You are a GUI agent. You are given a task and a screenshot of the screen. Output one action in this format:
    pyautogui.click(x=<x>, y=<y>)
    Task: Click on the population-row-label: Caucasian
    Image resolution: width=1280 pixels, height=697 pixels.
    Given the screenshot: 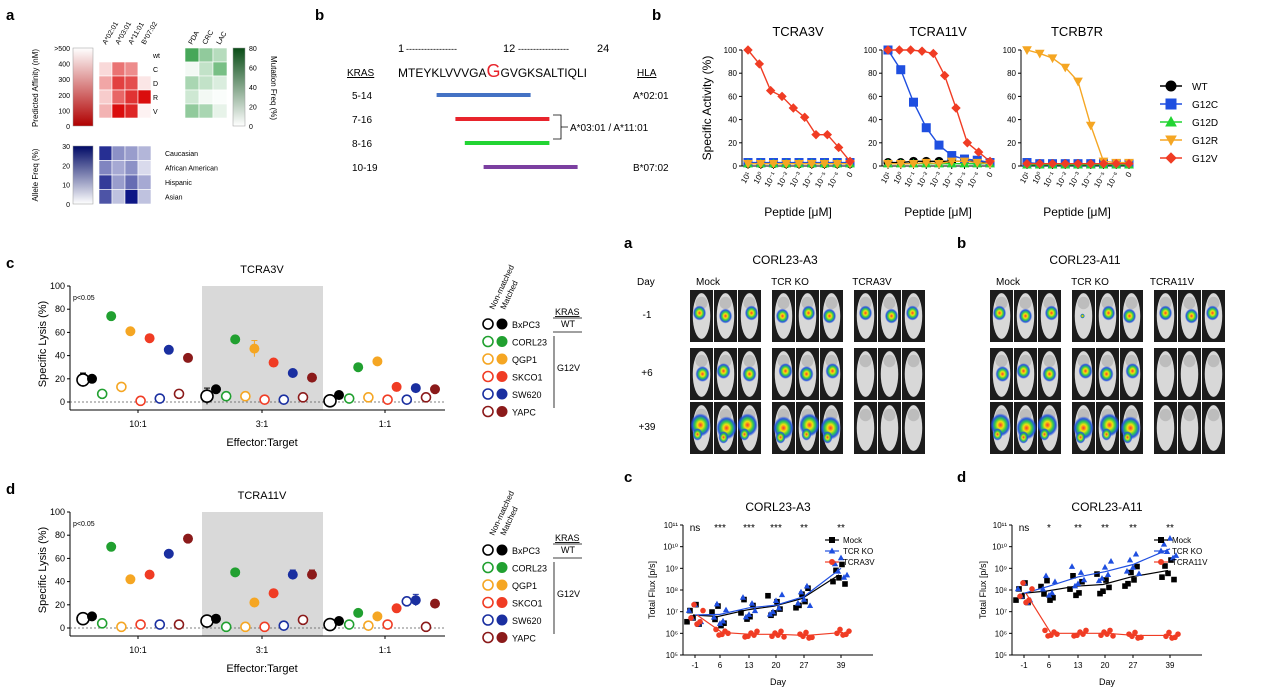 What is the action you would take?
    pyautogui.click(x=181, y=154)
    